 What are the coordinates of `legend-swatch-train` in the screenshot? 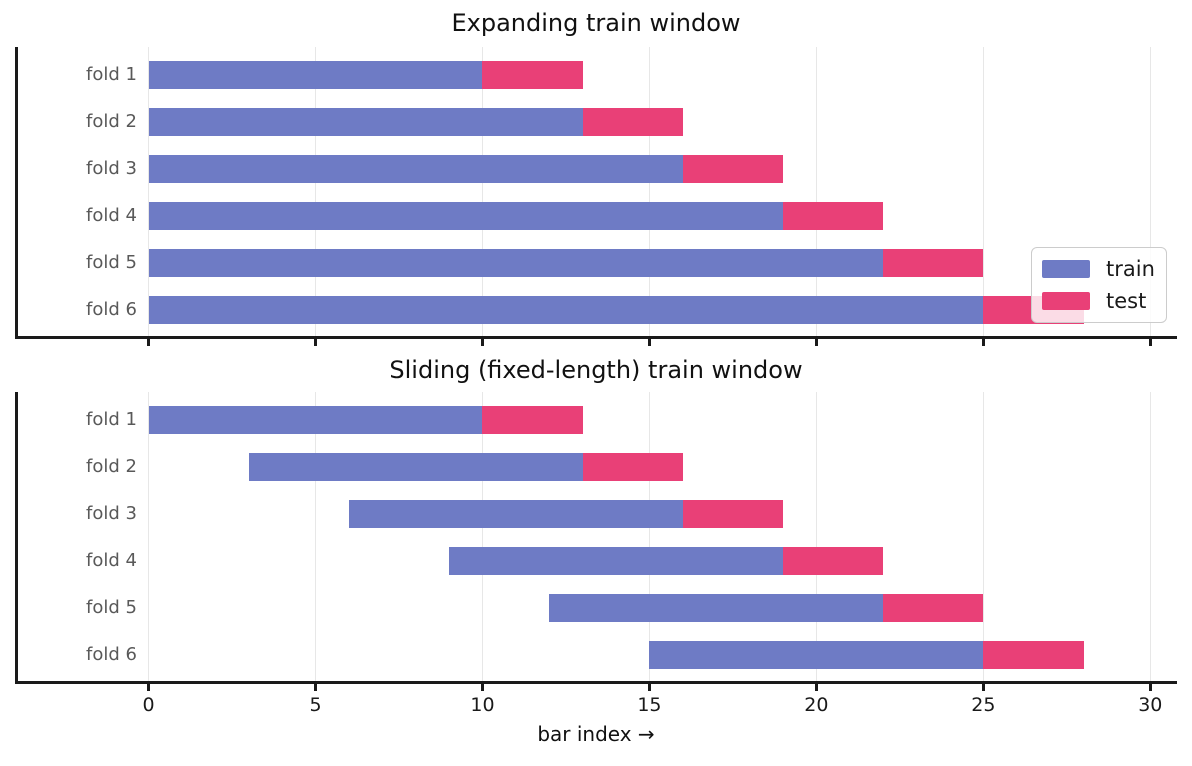 It's located at (1066, 269).